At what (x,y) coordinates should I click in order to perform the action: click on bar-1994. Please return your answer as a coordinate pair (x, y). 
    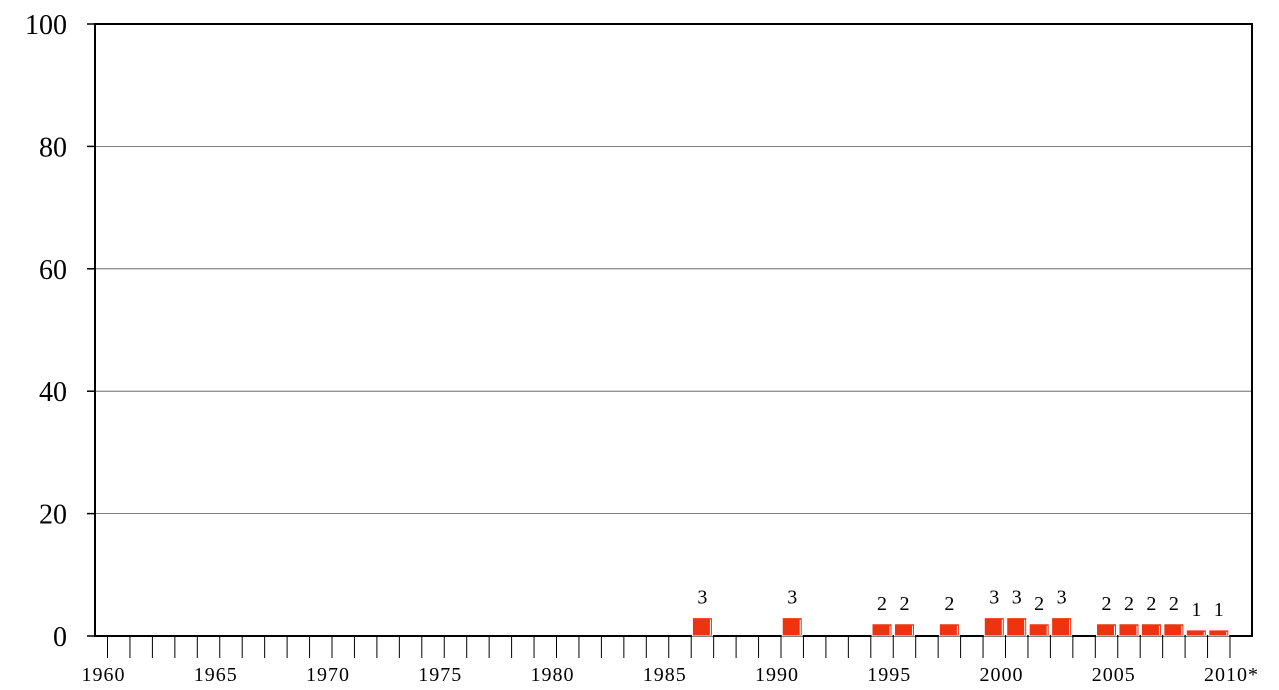
    Looking at the image, I should click on (882, 630).